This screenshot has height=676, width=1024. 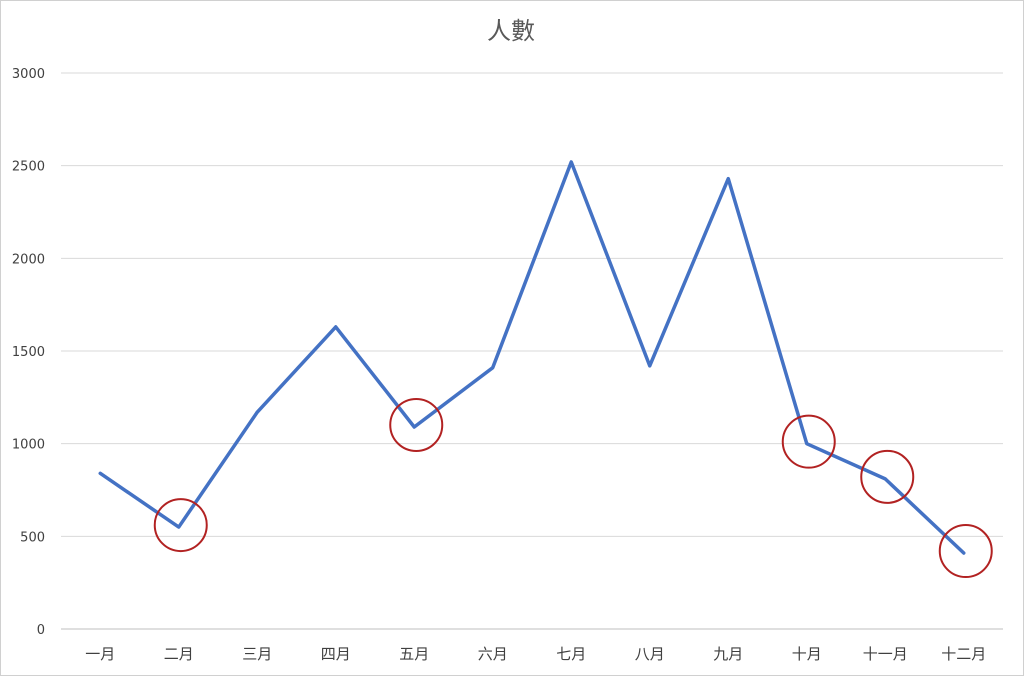 What do you see at coordinates (28, 167) in the screenshot?
I see `y-tick-label: 2500` at bounding box center [28, 167].